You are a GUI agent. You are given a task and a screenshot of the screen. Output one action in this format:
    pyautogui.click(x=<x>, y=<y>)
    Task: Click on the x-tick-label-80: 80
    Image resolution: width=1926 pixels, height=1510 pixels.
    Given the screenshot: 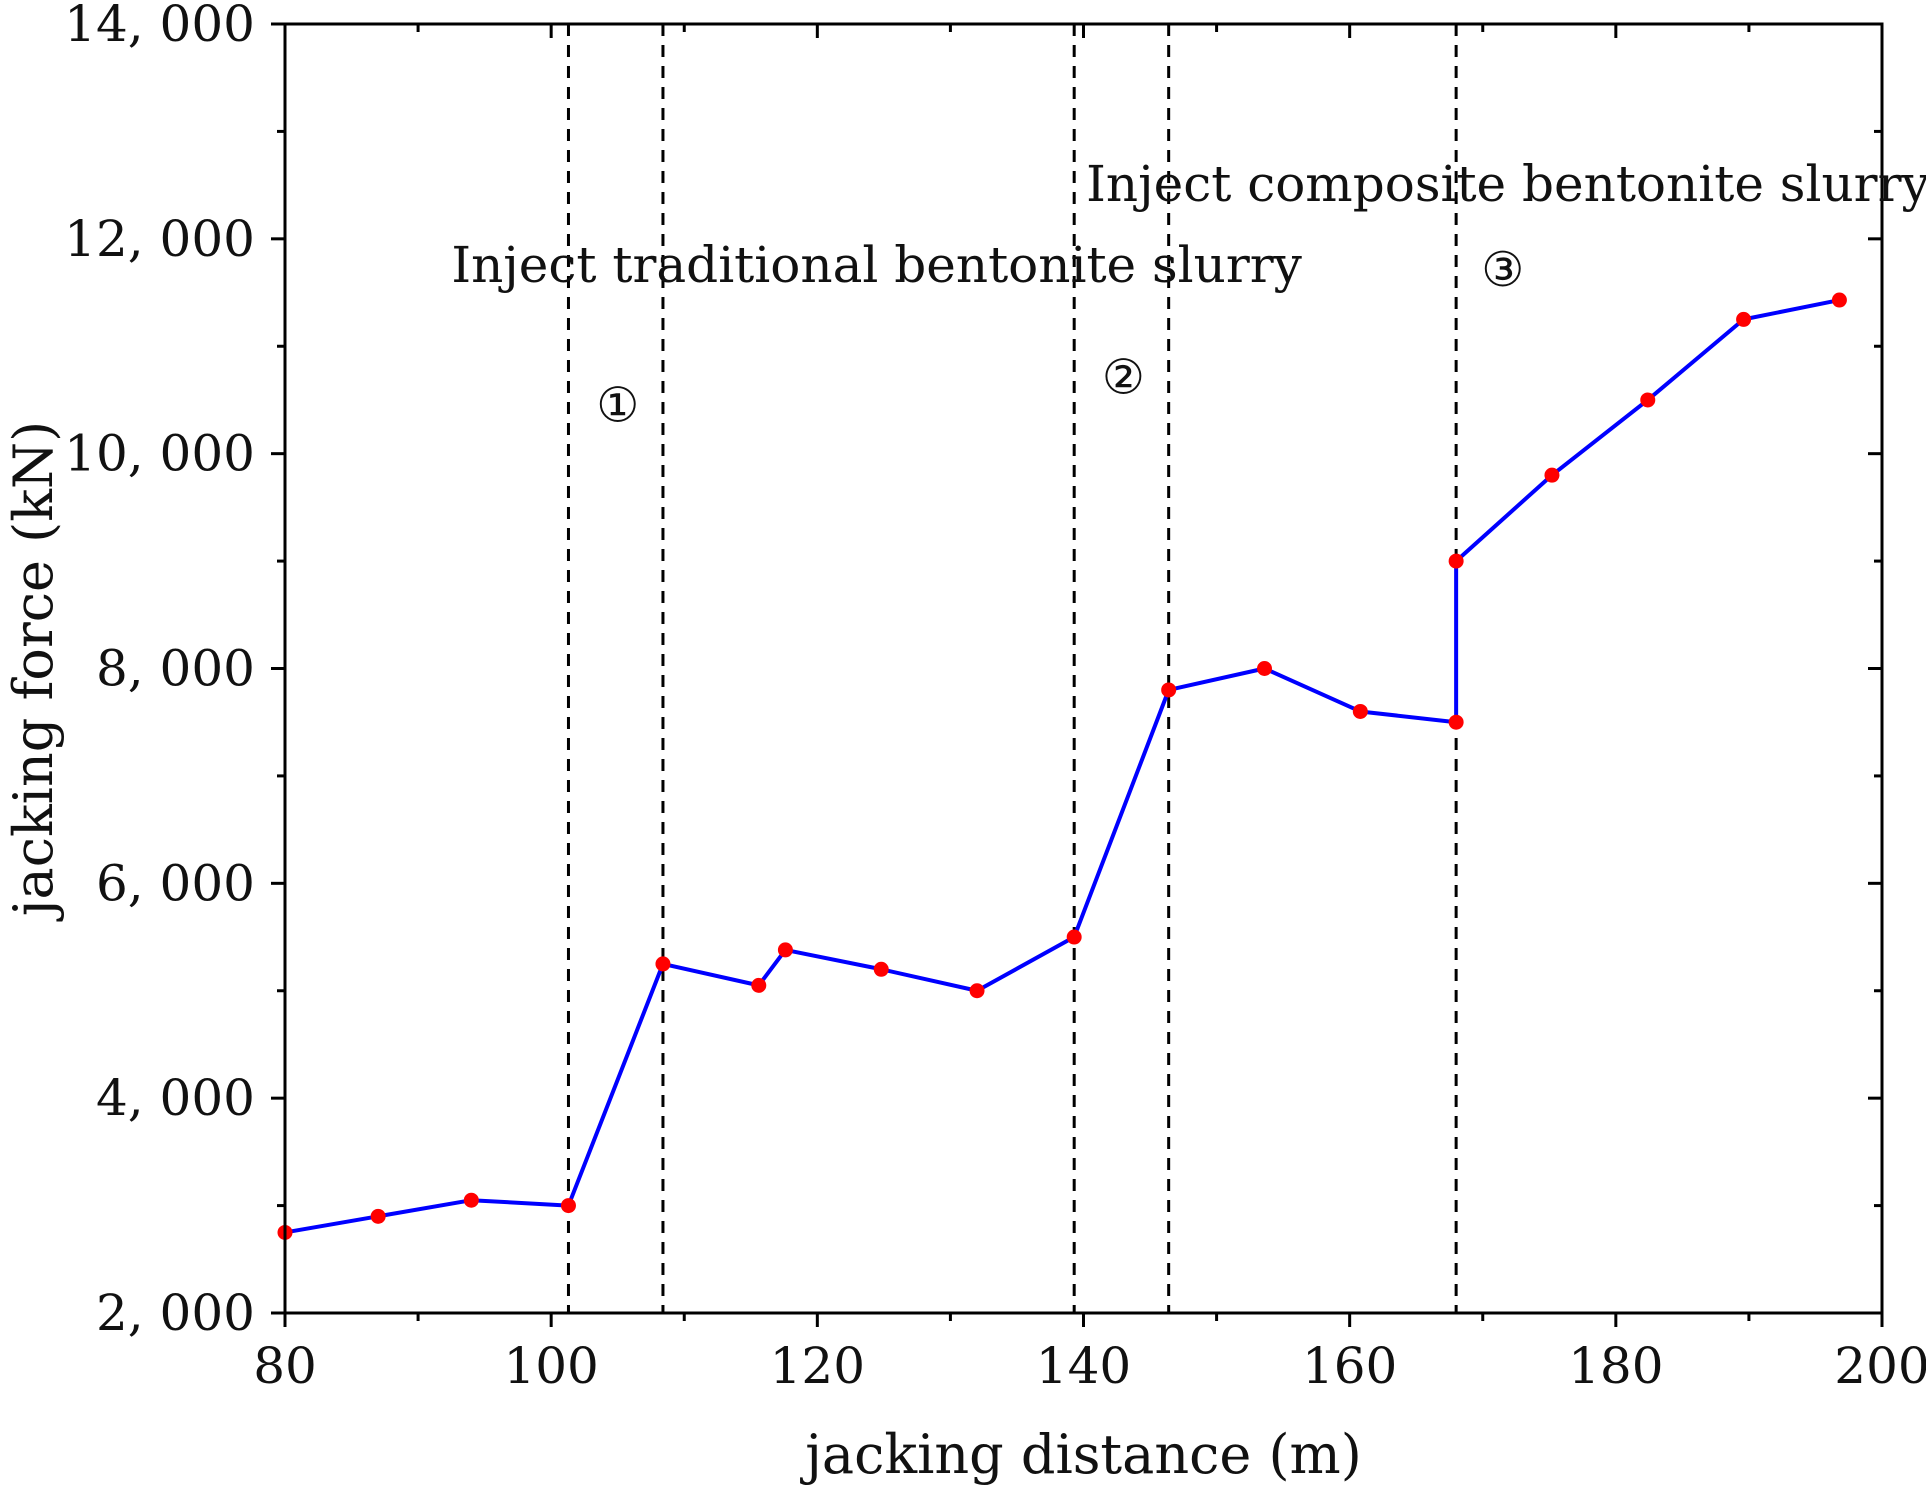 What is the action you would take?
    pyautogui.click(x=285, y=1366)
    